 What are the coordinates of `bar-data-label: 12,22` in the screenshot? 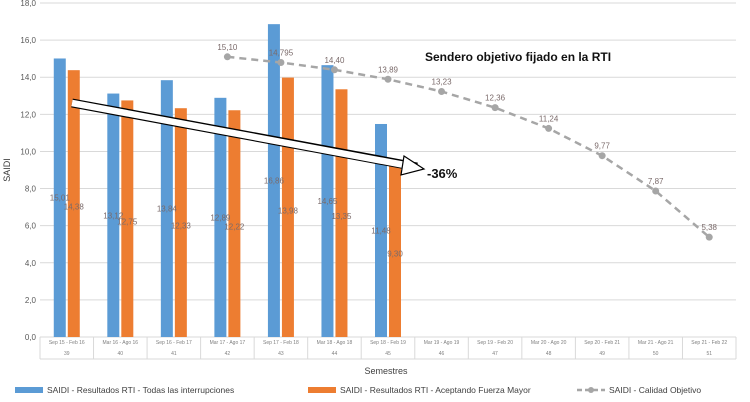 It's located at (234, 227).